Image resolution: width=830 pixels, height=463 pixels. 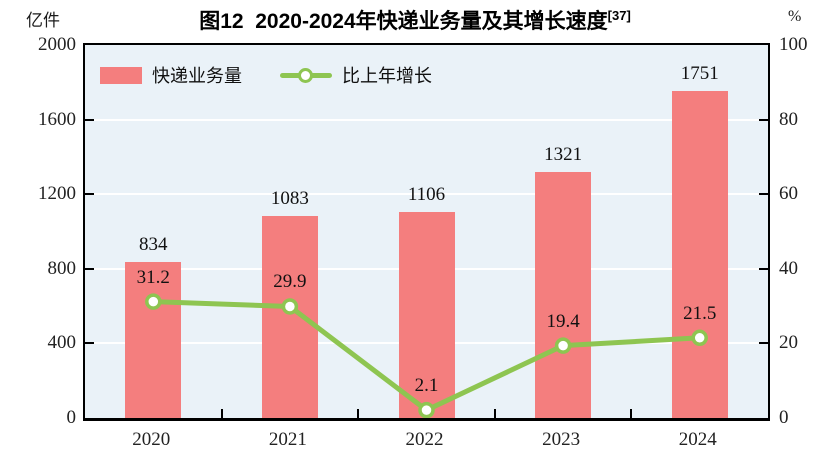 I want to click on growth-value-label: 21.5, so click(x=700, y=313).